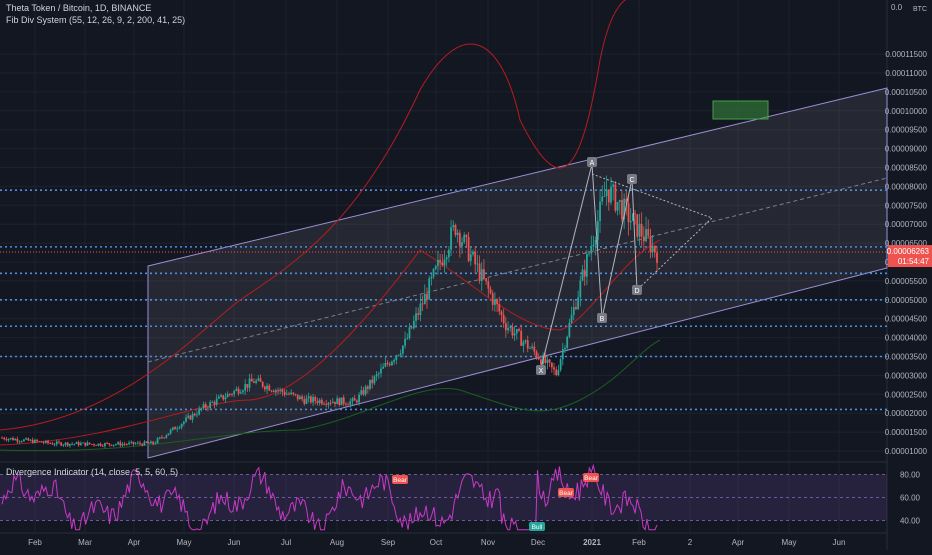  Describe the element at coordinates (910, 498) in the screenshot. I see `osc-tick-label: 60.00` at that location.